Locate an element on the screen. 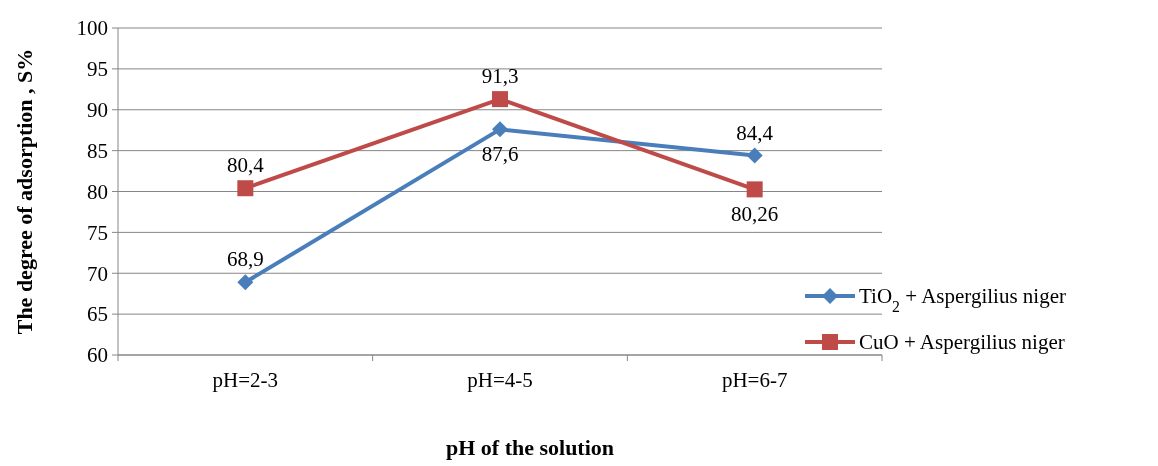 Image resolution: width=1158 pixels, height=466 pixels. data-label: 80,4 is located at coordinates (245, 165).